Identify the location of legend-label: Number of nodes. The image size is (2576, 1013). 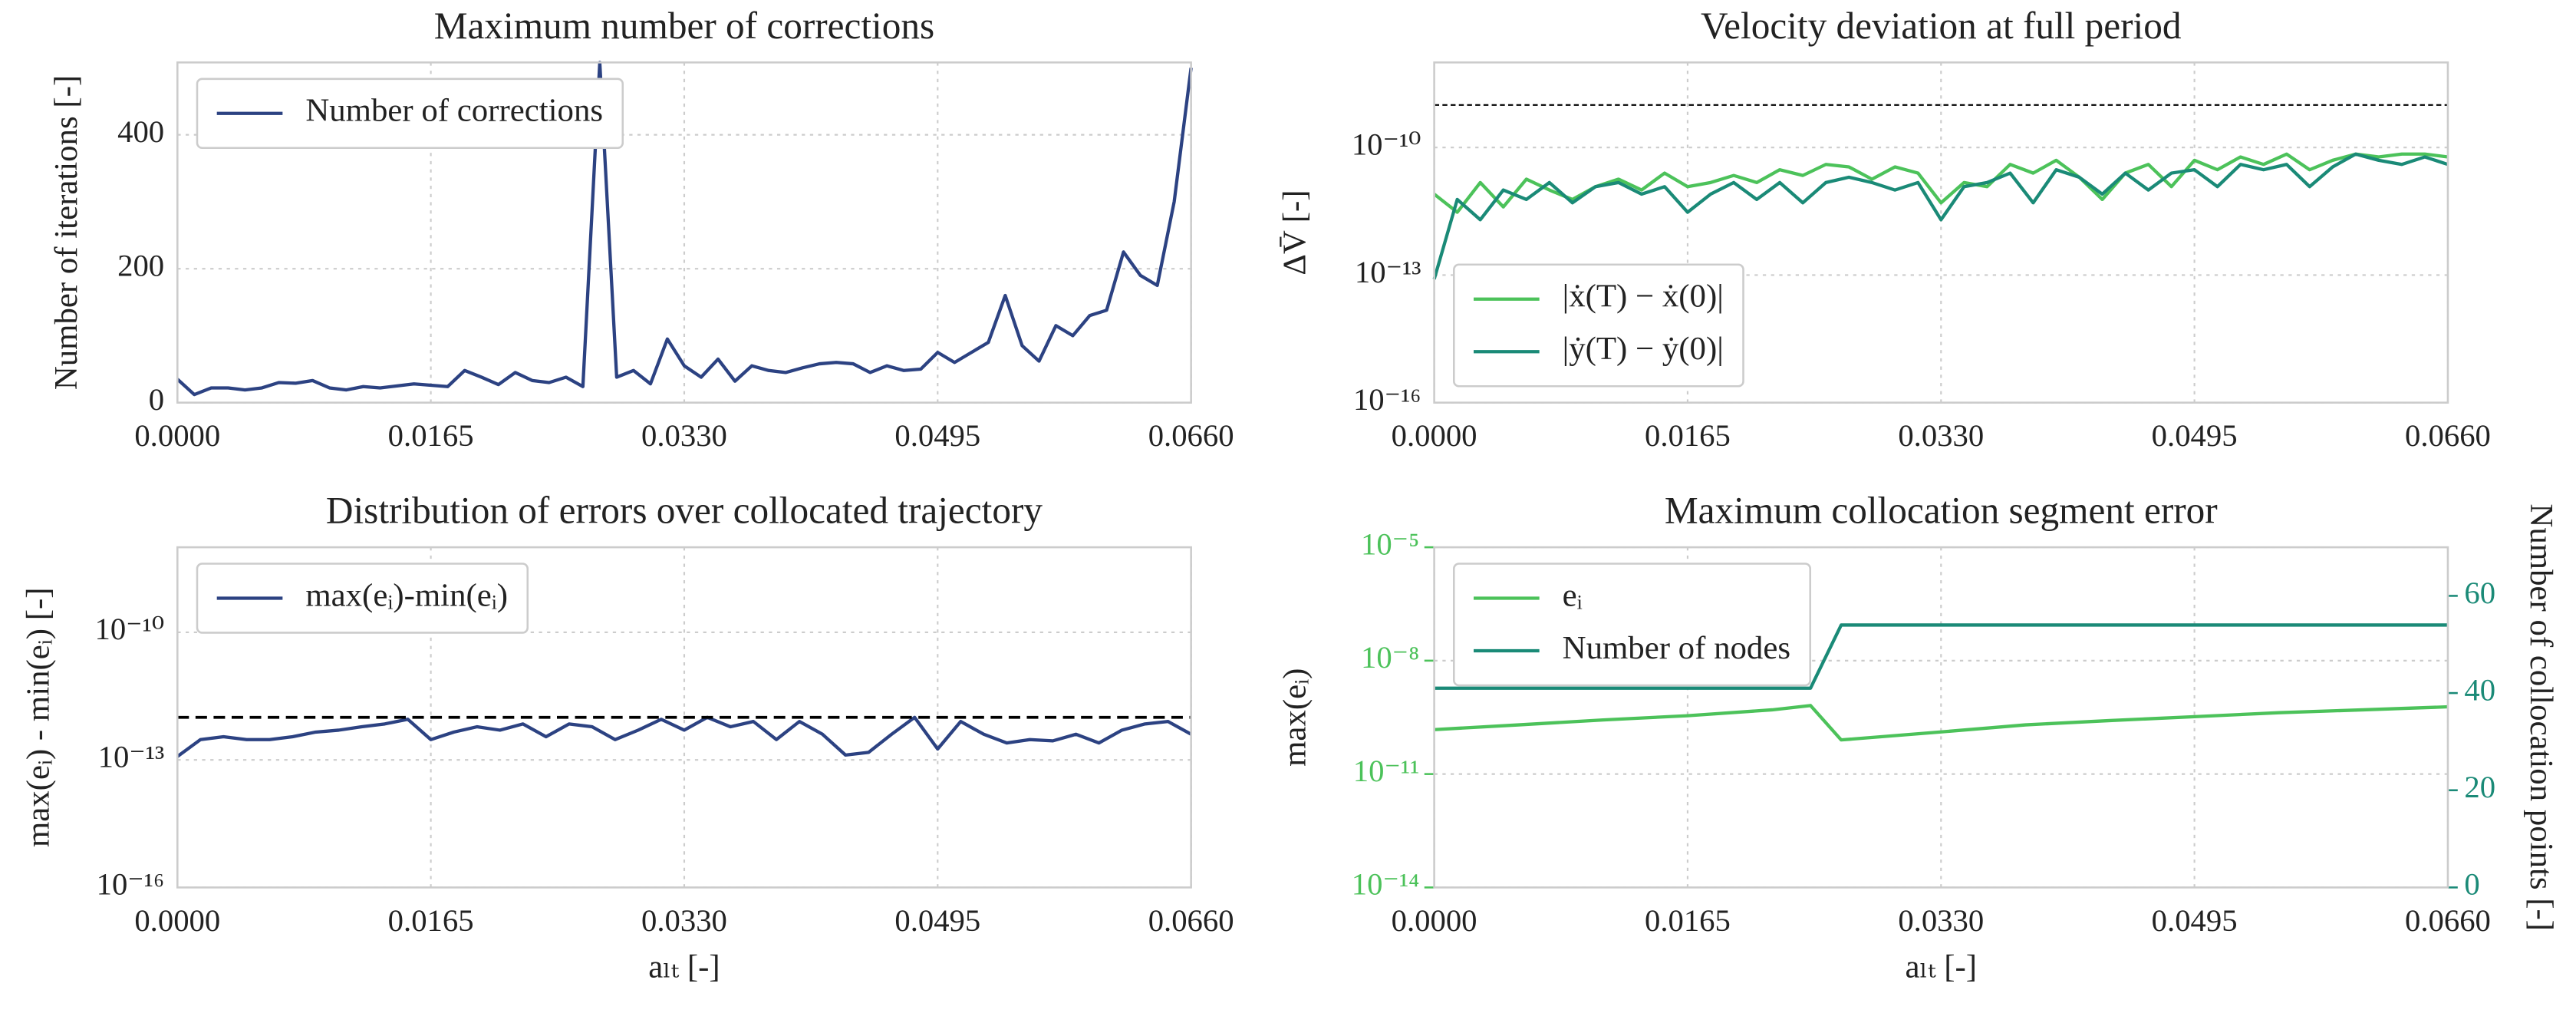
(1676, 648).